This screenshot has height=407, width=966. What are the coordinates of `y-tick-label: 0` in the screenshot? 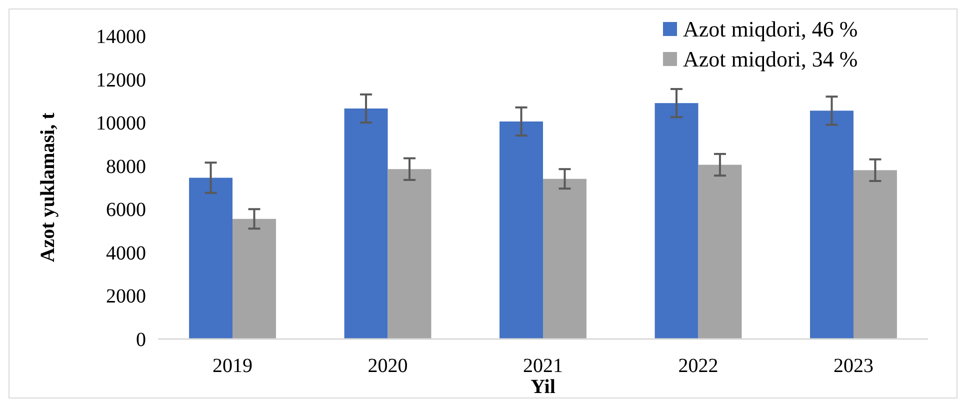 It's located at (141, 340).